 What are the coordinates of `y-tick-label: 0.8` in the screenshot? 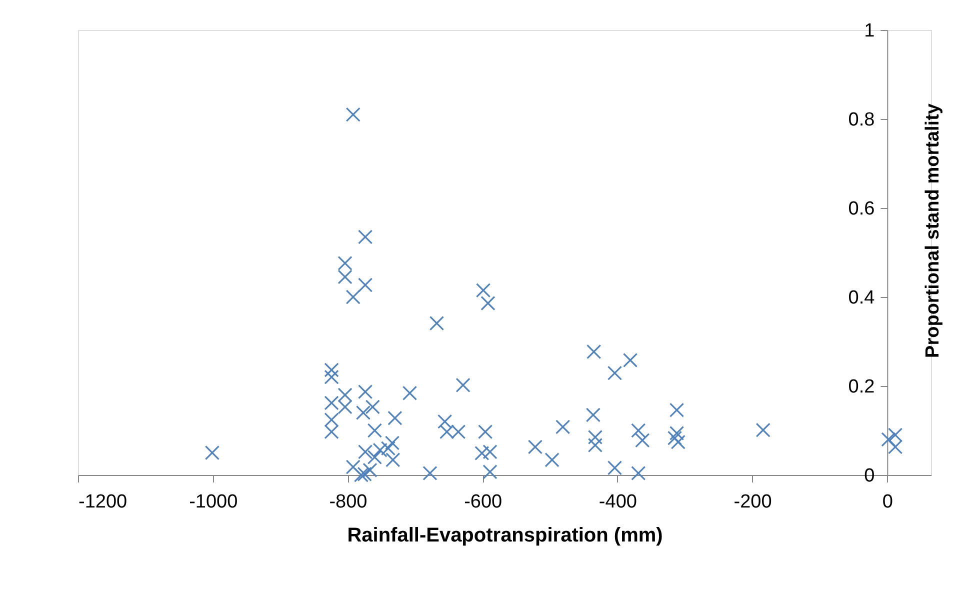 It's located at (861, 120).